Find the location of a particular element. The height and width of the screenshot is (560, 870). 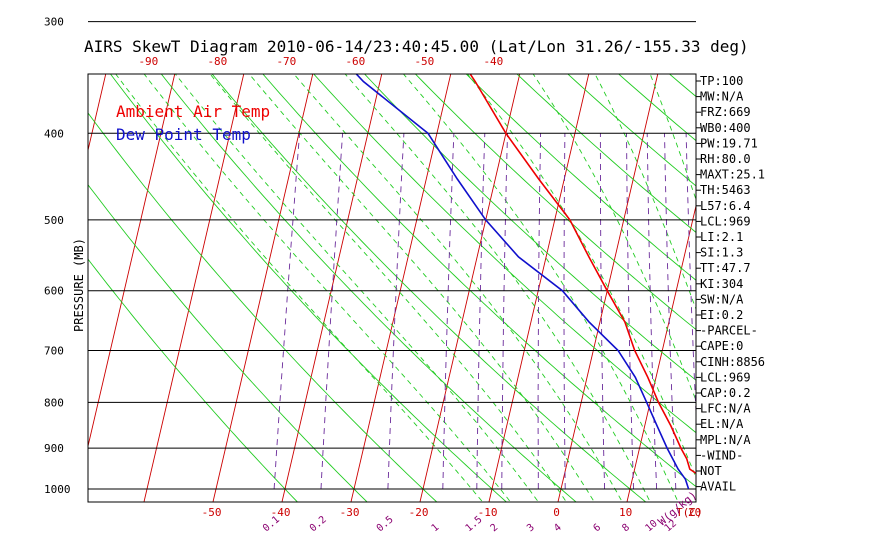

stat-label: KI:304 is located at coordinates (721, 284).